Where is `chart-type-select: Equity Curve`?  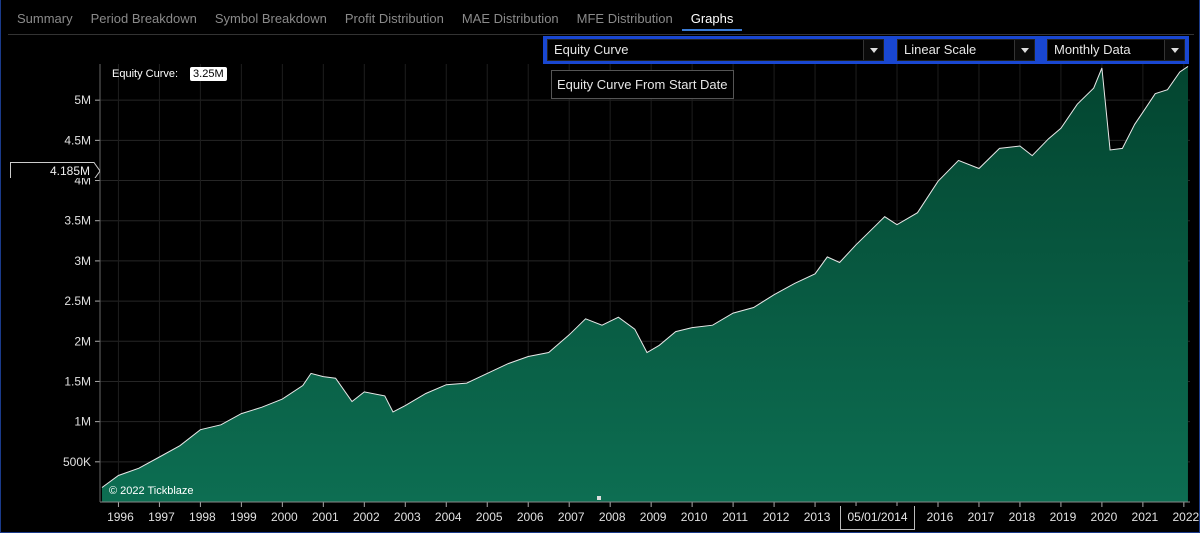 chart-type-select: Equity Curve is located at coordinates (715, 50).